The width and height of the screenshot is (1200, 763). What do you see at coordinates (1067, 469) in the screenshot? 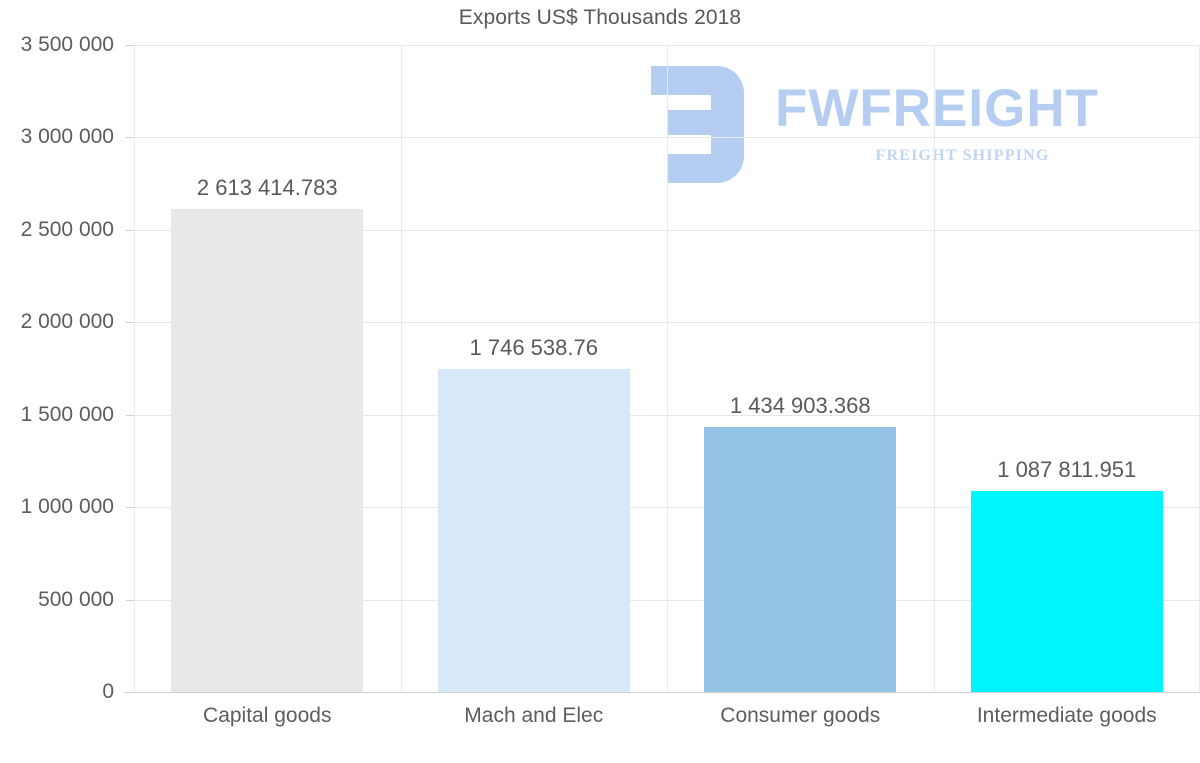
I see `bar-value-label: 1 087 811.951` at bounding box center [1067, 469].